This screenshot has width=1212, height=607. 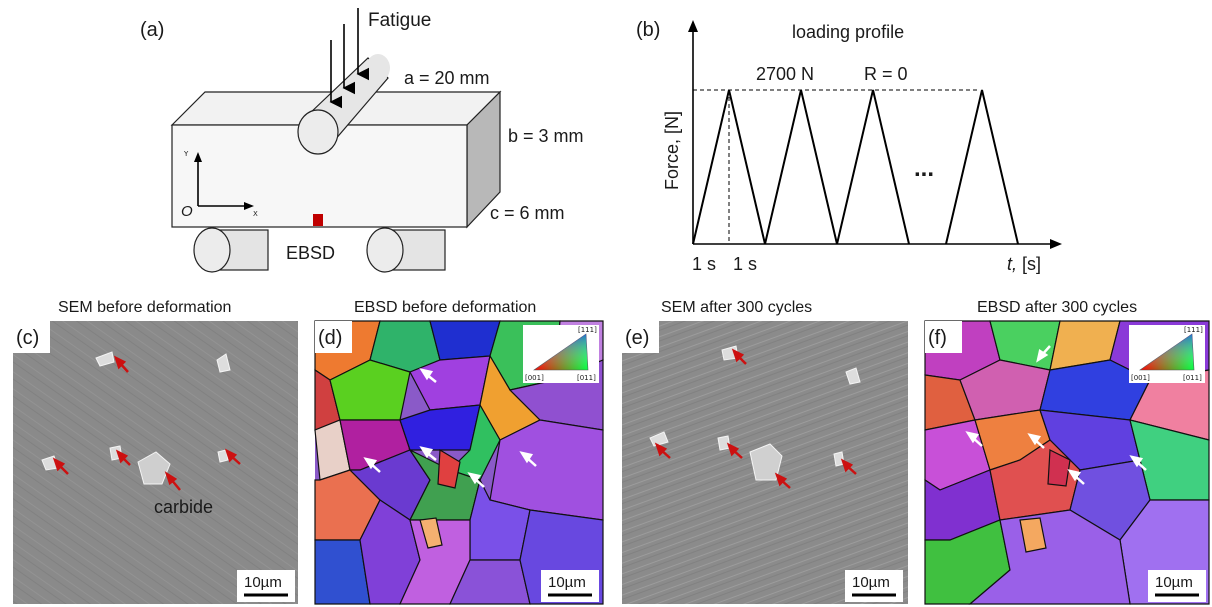 What do you see at coordinates (1192, 378) in the screenshot?
I see `ipf-f-right: [011]` at bounding box center [1192, 378].